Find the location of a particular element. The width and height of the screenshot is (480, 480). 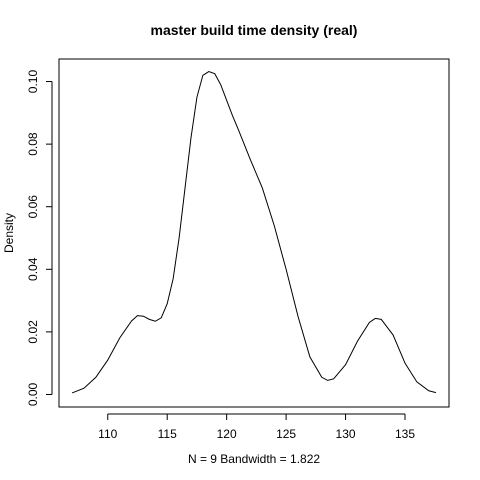

x-tick-label: 130 is located at coordinates (346, 434).